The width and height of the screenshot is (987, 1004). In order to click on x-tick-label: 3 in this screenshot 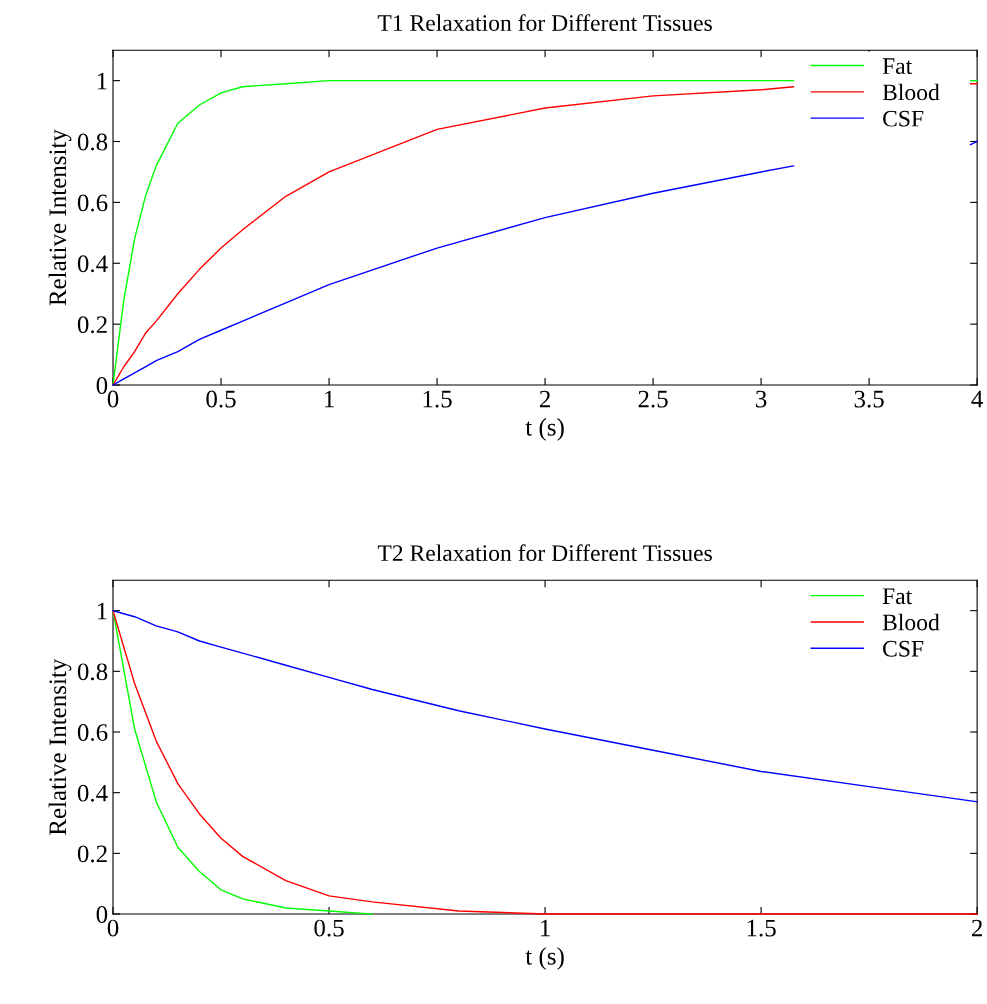, I will do `click(761, 399)`.